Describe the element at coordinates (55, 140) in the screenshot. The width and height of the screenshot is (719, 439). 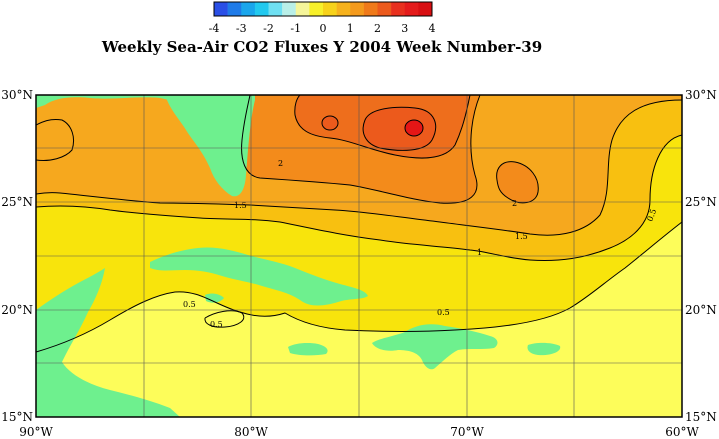
I see `contour-1.5-west` at that location.